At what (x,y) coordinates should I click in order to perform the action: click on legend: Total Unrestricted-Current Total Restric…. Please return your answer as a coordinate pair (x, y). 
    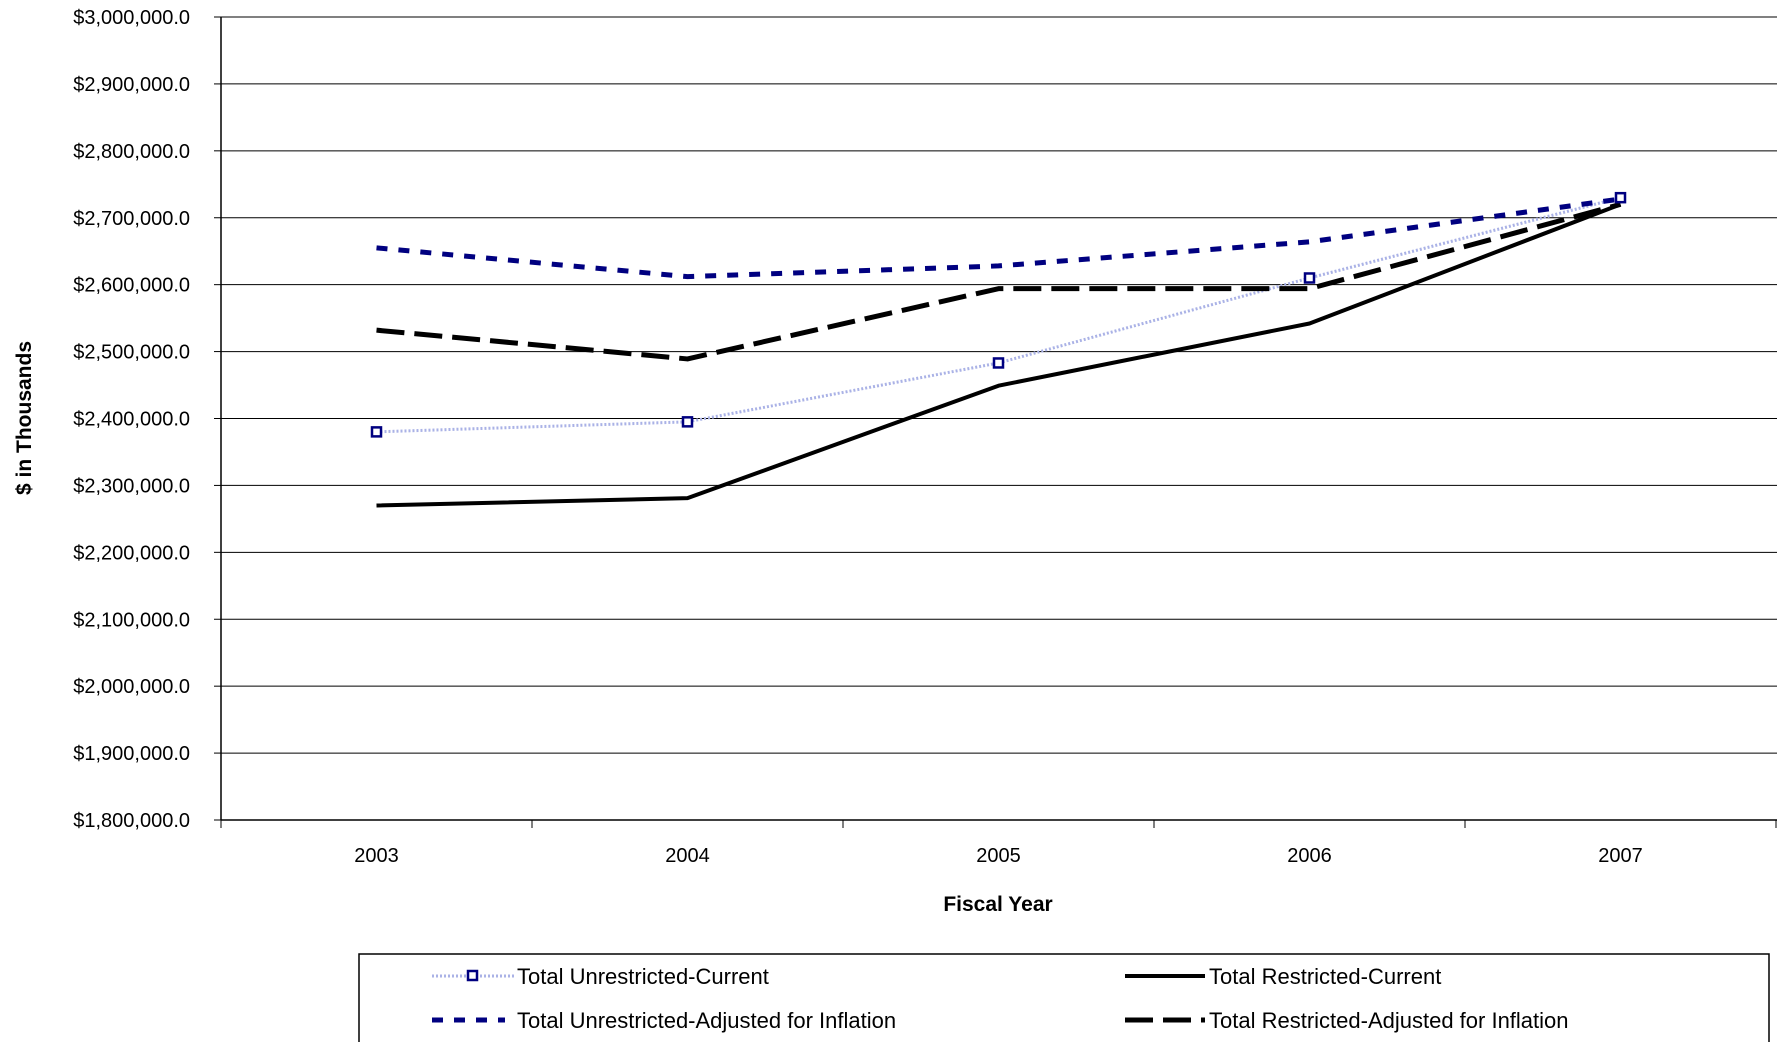
    Looking at the image, I should click on (1064, 1000).